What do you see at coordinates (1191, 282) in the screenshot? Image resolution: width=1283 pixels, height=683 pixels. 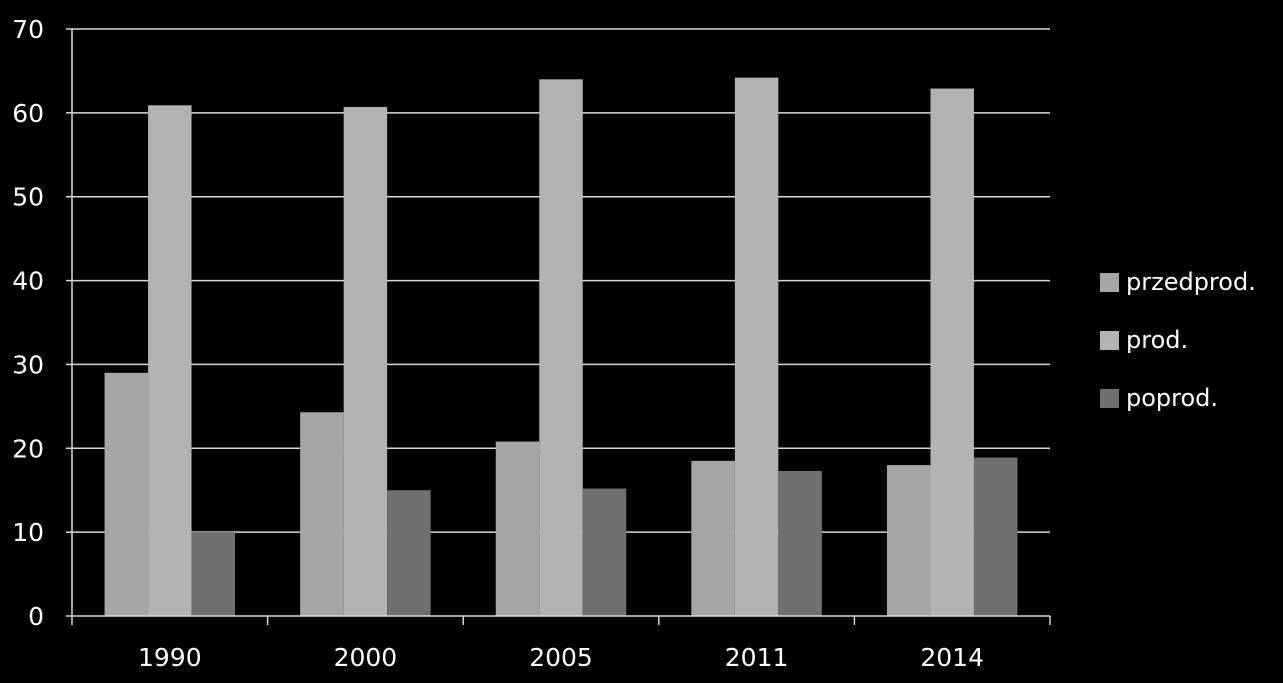 I see `legend-label-przedprod: przedprod.` at bounding box center [1191, 282].